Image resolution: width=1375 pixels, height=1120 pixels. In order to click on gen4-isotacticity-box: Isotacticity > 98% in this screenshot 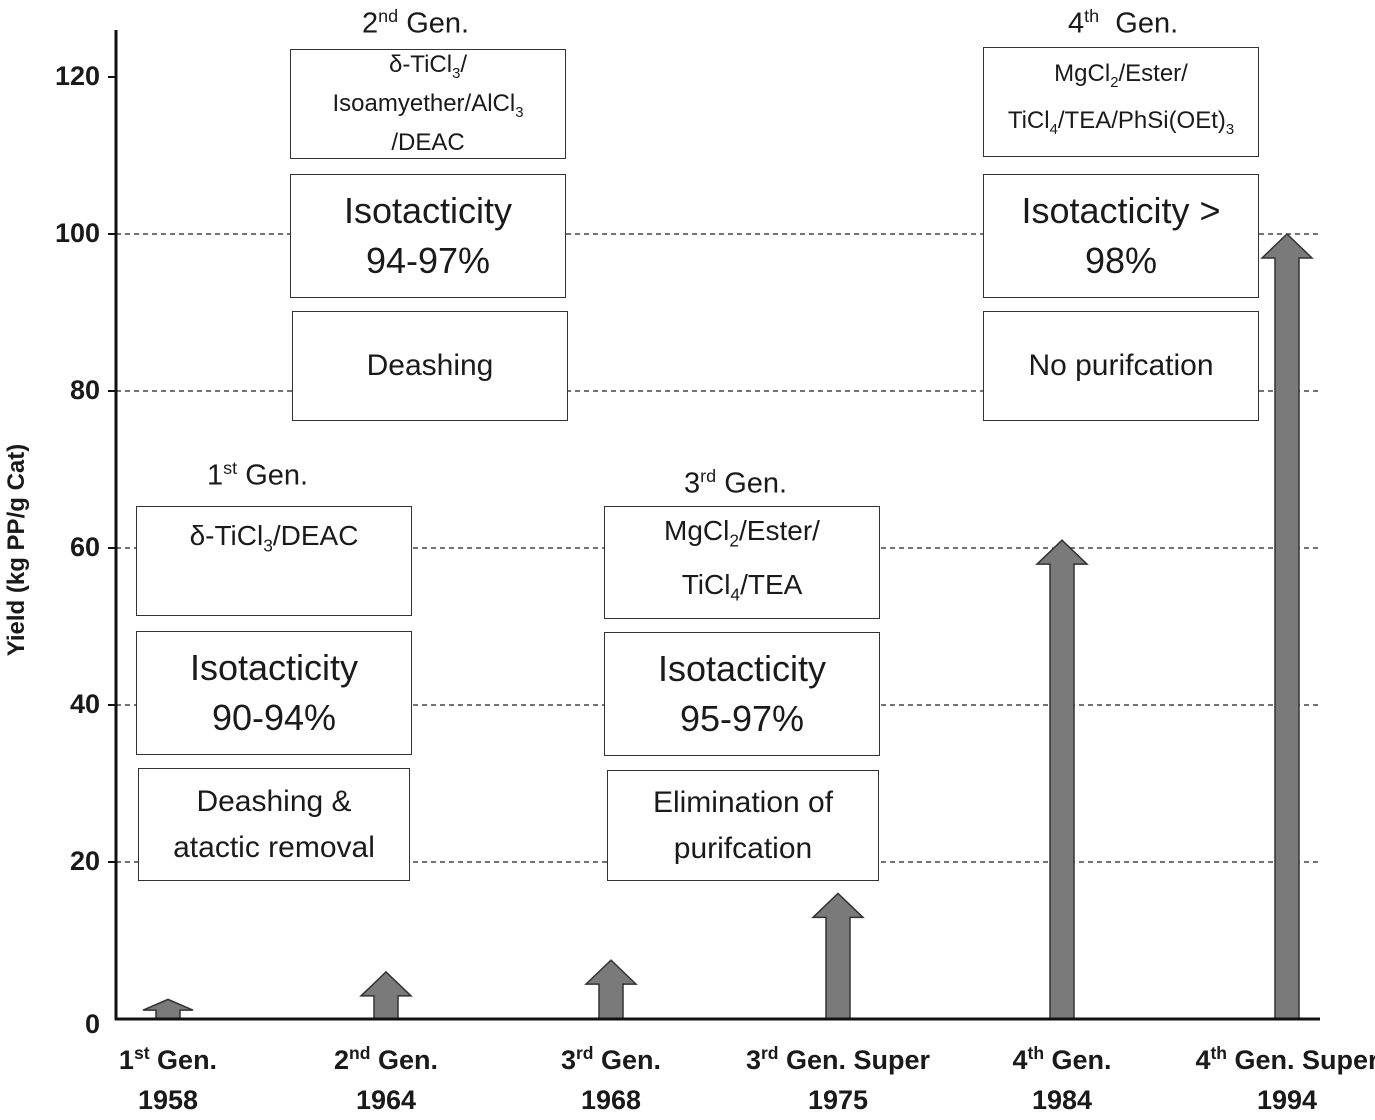, I will do `click(1121, 236)`.